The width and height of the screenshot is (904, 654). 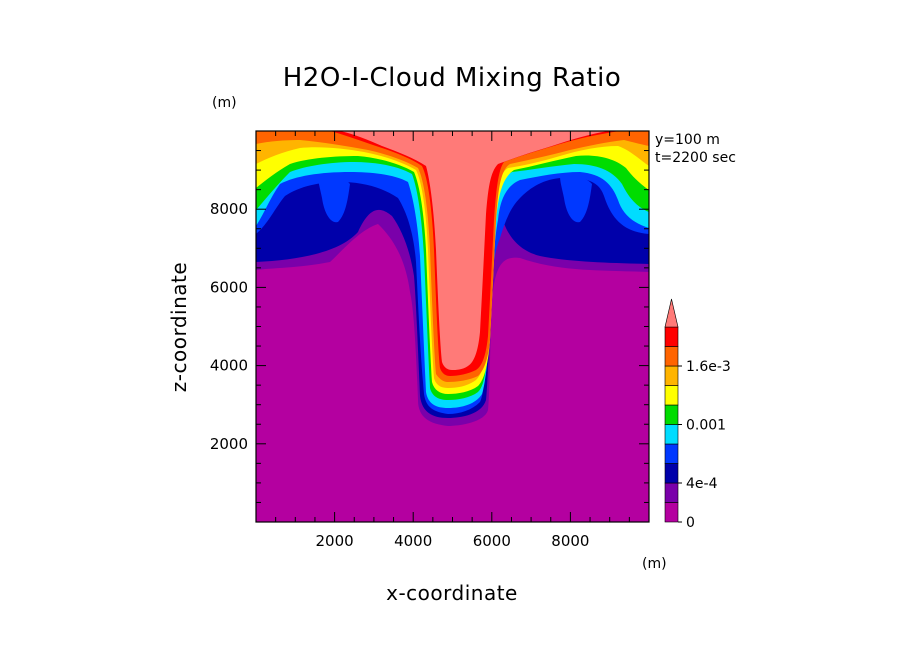 What do you see at coordinates (413, 541) in the screenshot?
I see `x-tick-label: 4000` at bounding box center [413, 541].